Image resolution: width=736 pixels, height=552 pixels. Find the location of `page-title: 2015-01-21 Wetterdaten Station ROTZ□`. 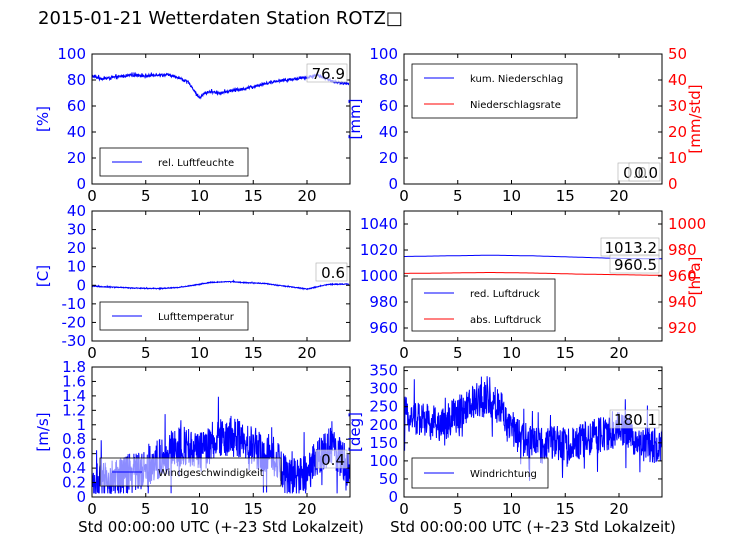

page-title: 2015-01-21 Wetterdaten Station ROTZ□ is located at coordinates (220, 18).